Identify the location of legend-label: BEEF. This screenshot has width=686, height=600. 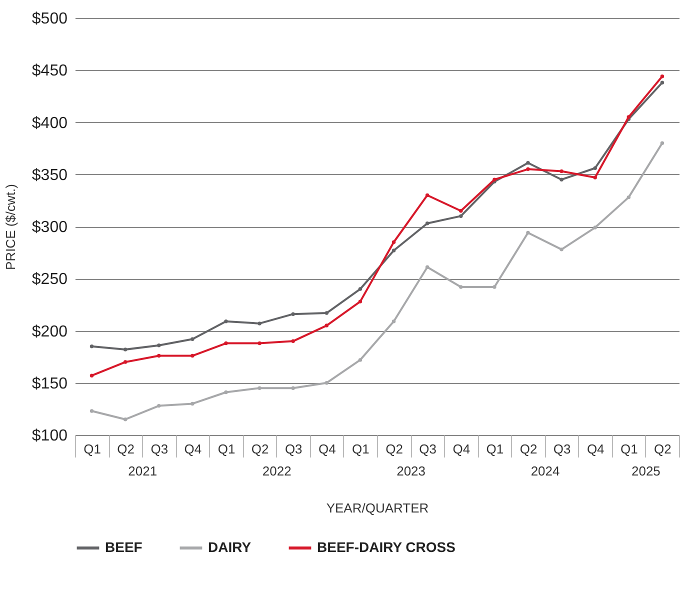
(124, 547).